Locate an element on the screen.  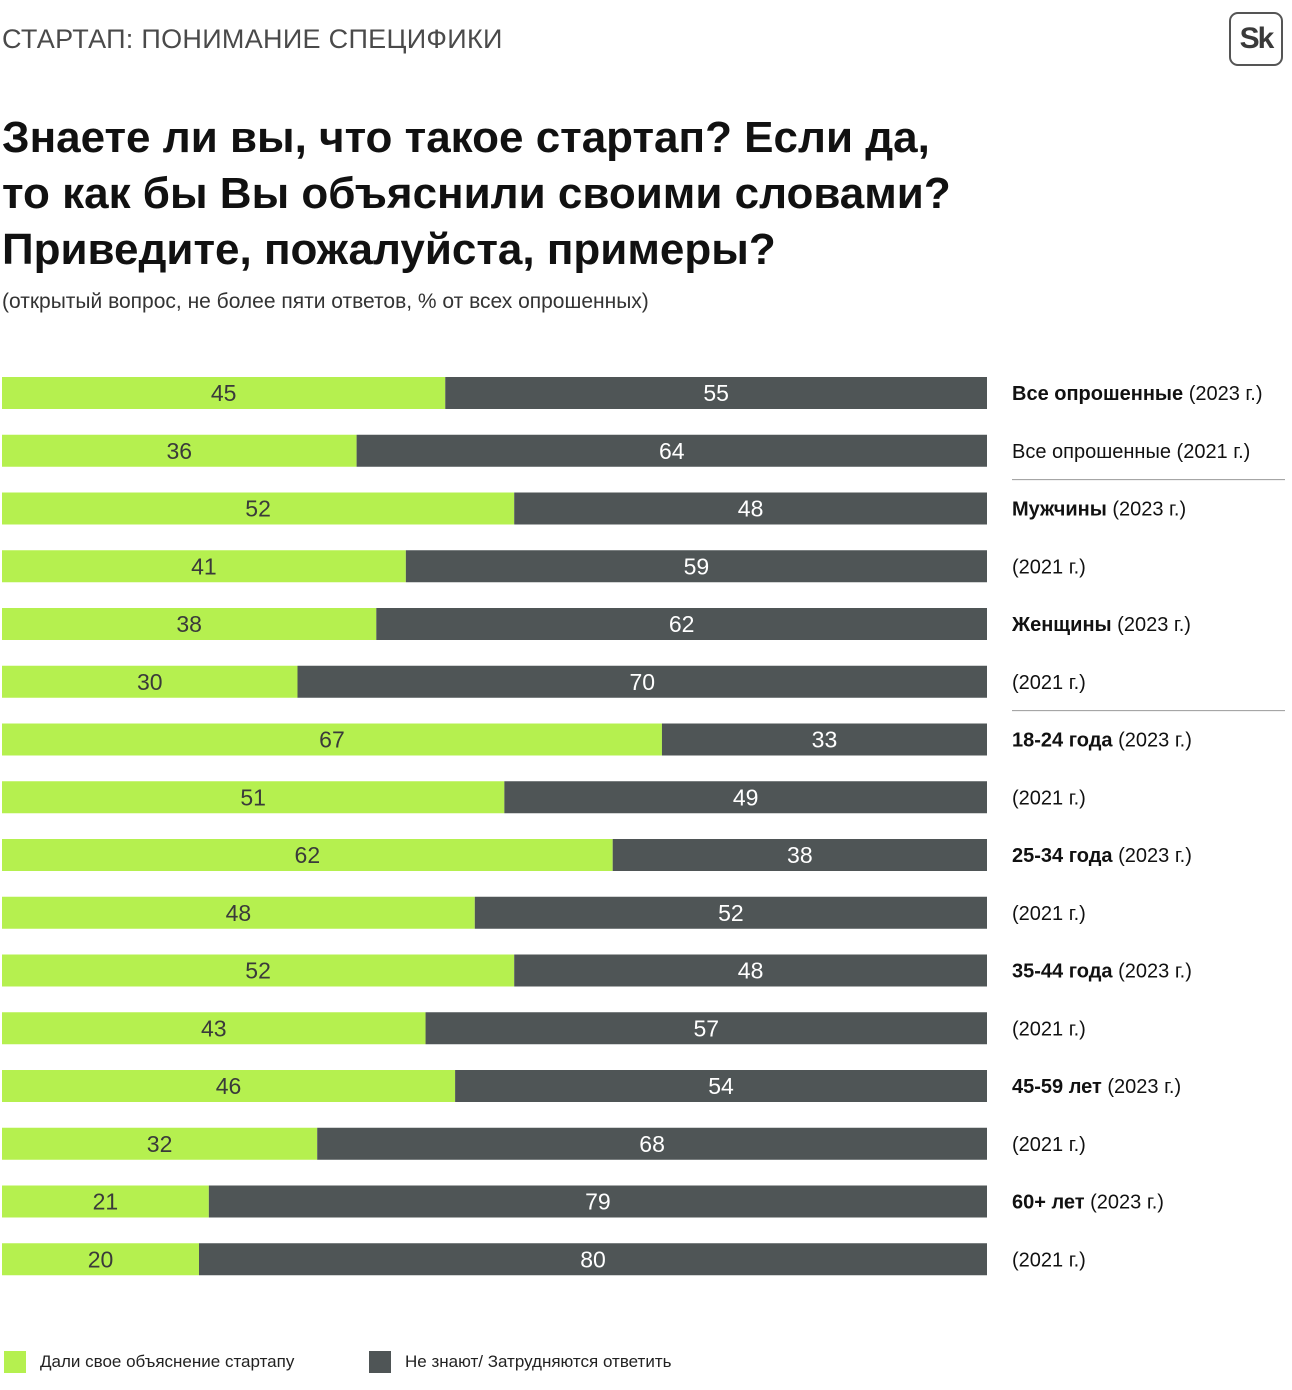
skolkovo-logo: Sk is located at coordinates (1256, 39).